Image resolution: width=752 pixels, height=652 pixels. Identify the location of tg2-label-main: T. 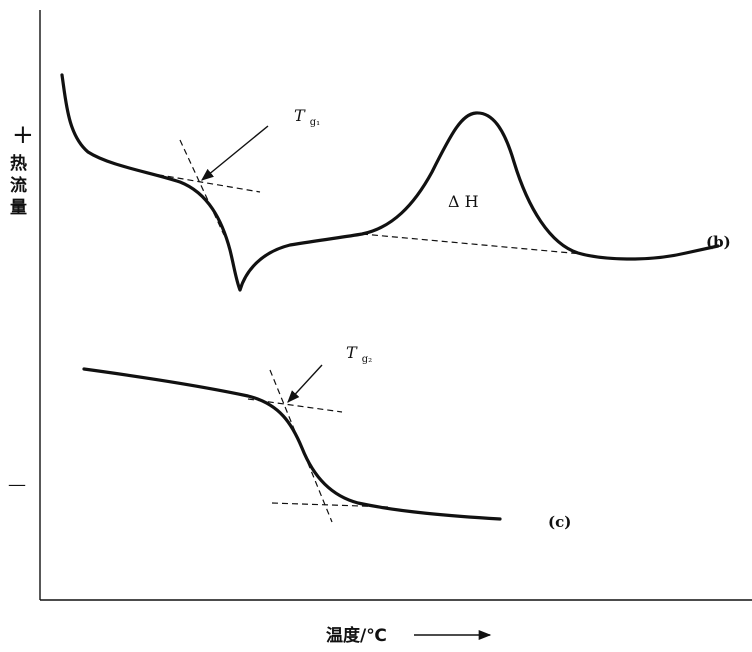
(352, 352).